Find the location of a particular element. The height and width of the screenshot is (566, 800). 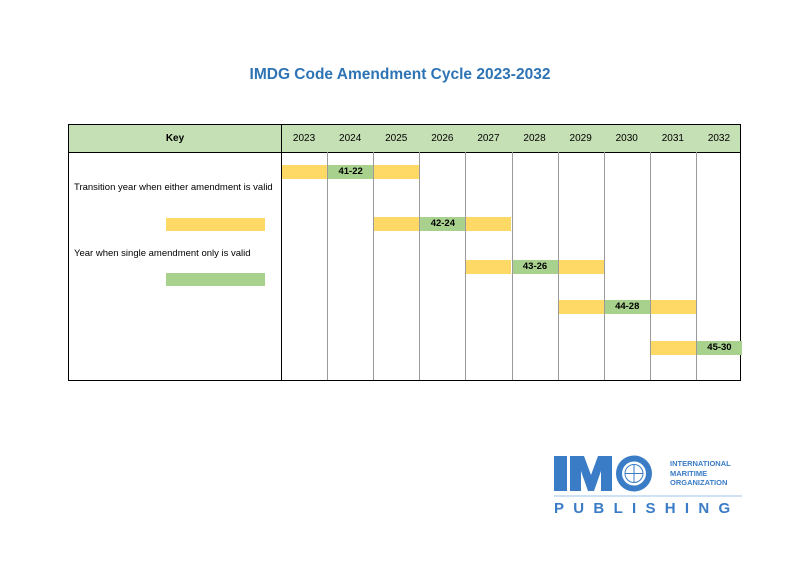

year-header-2029: 2029 is located at coordinates (580, 138).